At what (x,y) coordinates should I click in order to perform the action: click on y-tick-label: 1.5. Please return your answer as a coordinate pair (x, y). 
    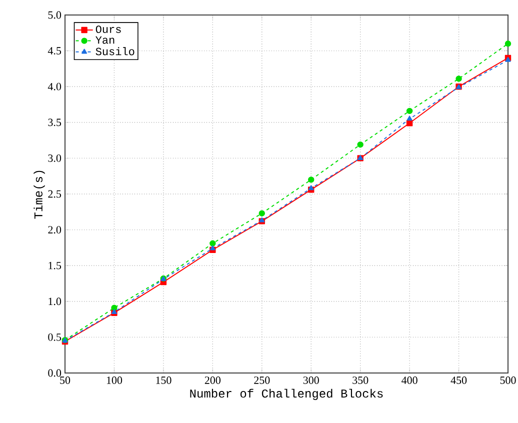
    Looking at the image, I should click on (55, 266).